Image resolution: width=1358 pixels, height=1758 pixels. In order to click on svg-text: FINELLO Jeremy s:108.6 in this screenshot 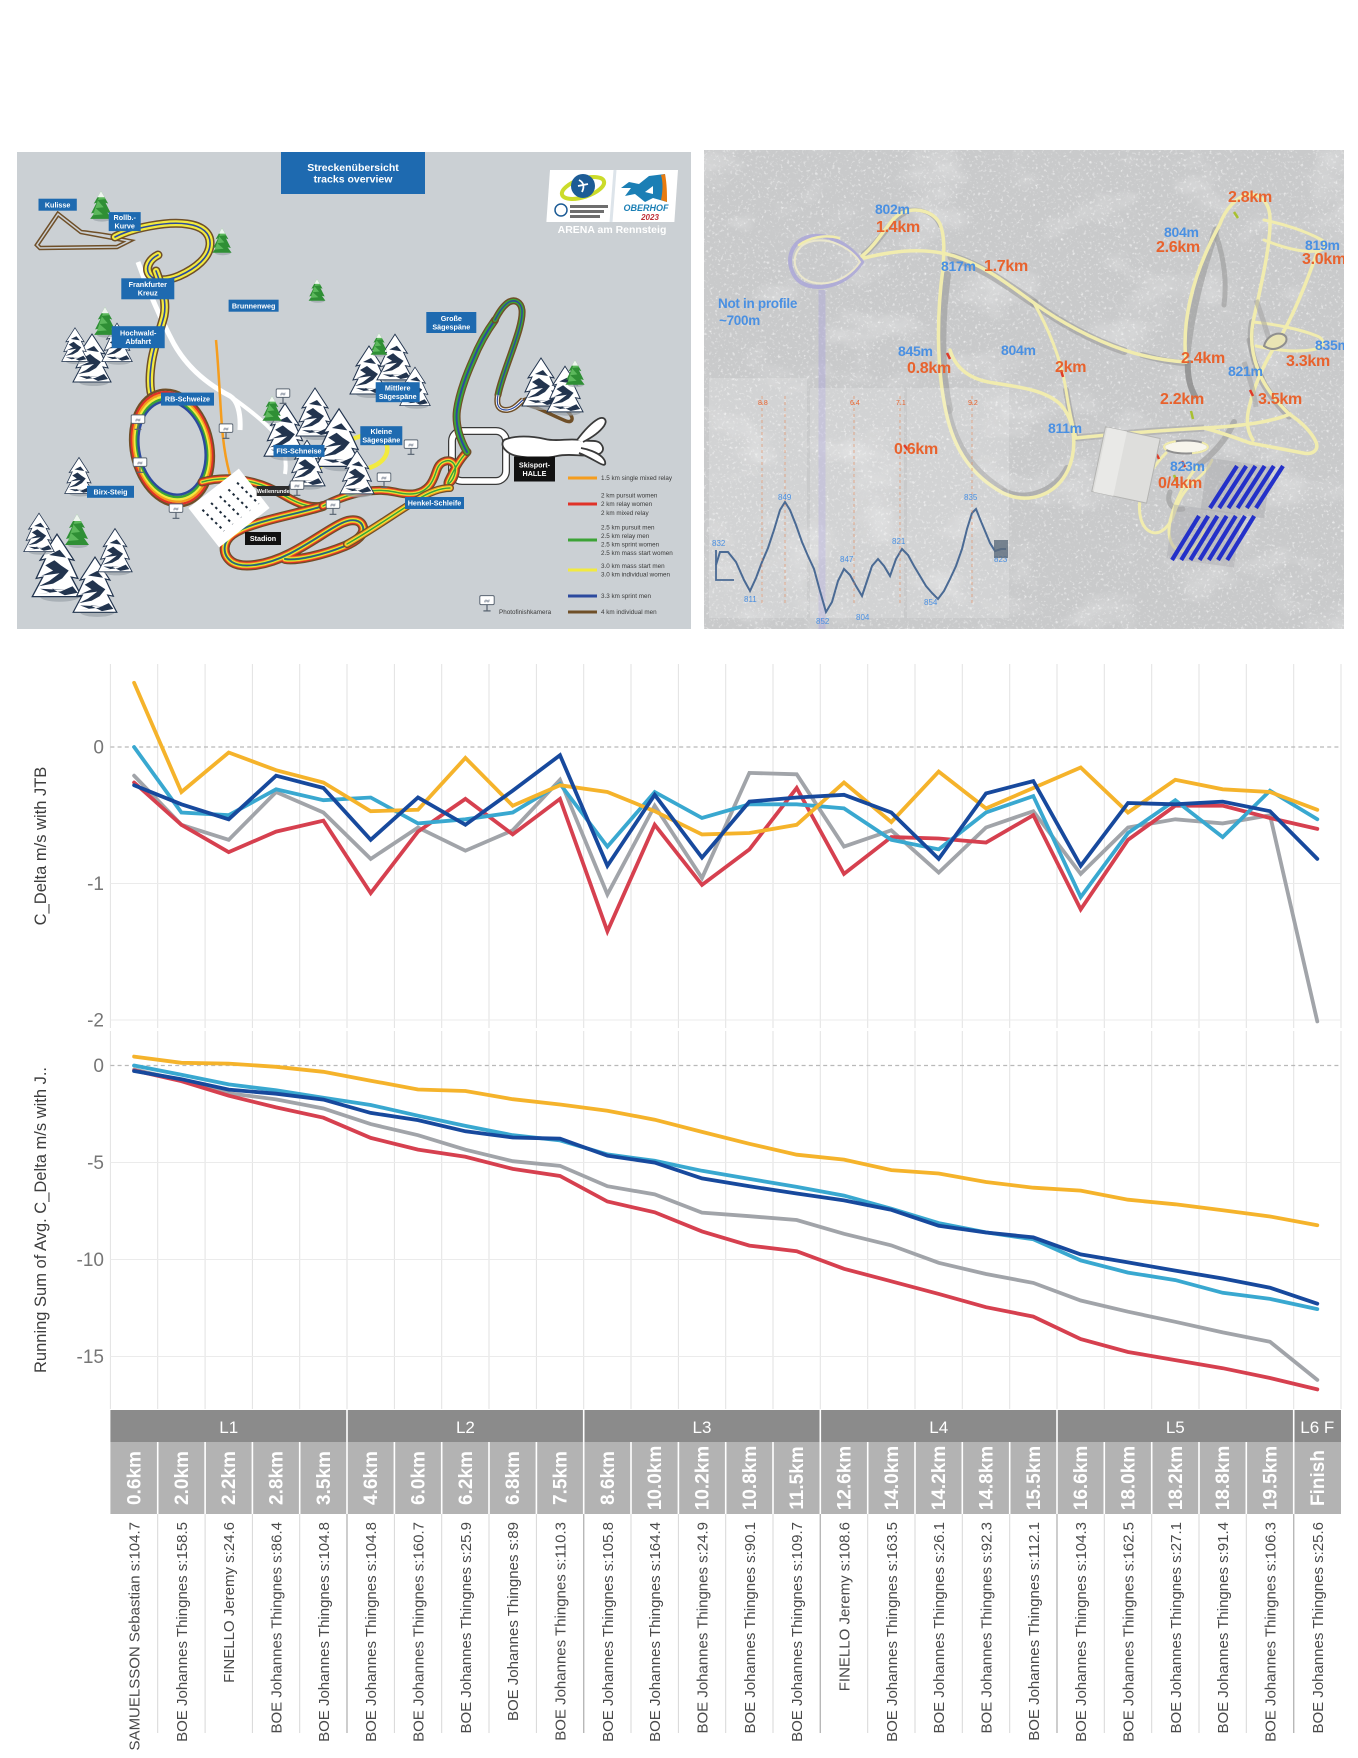, I will do `click(845, 1606)`.